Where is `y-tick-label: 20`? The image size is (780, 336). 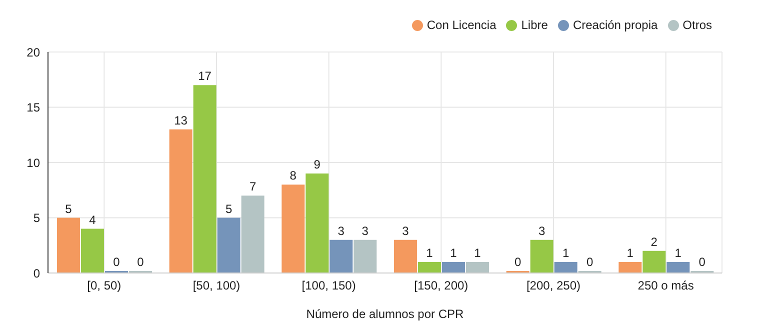 y-tick-label: 20 is located at coordinates (33, 52).